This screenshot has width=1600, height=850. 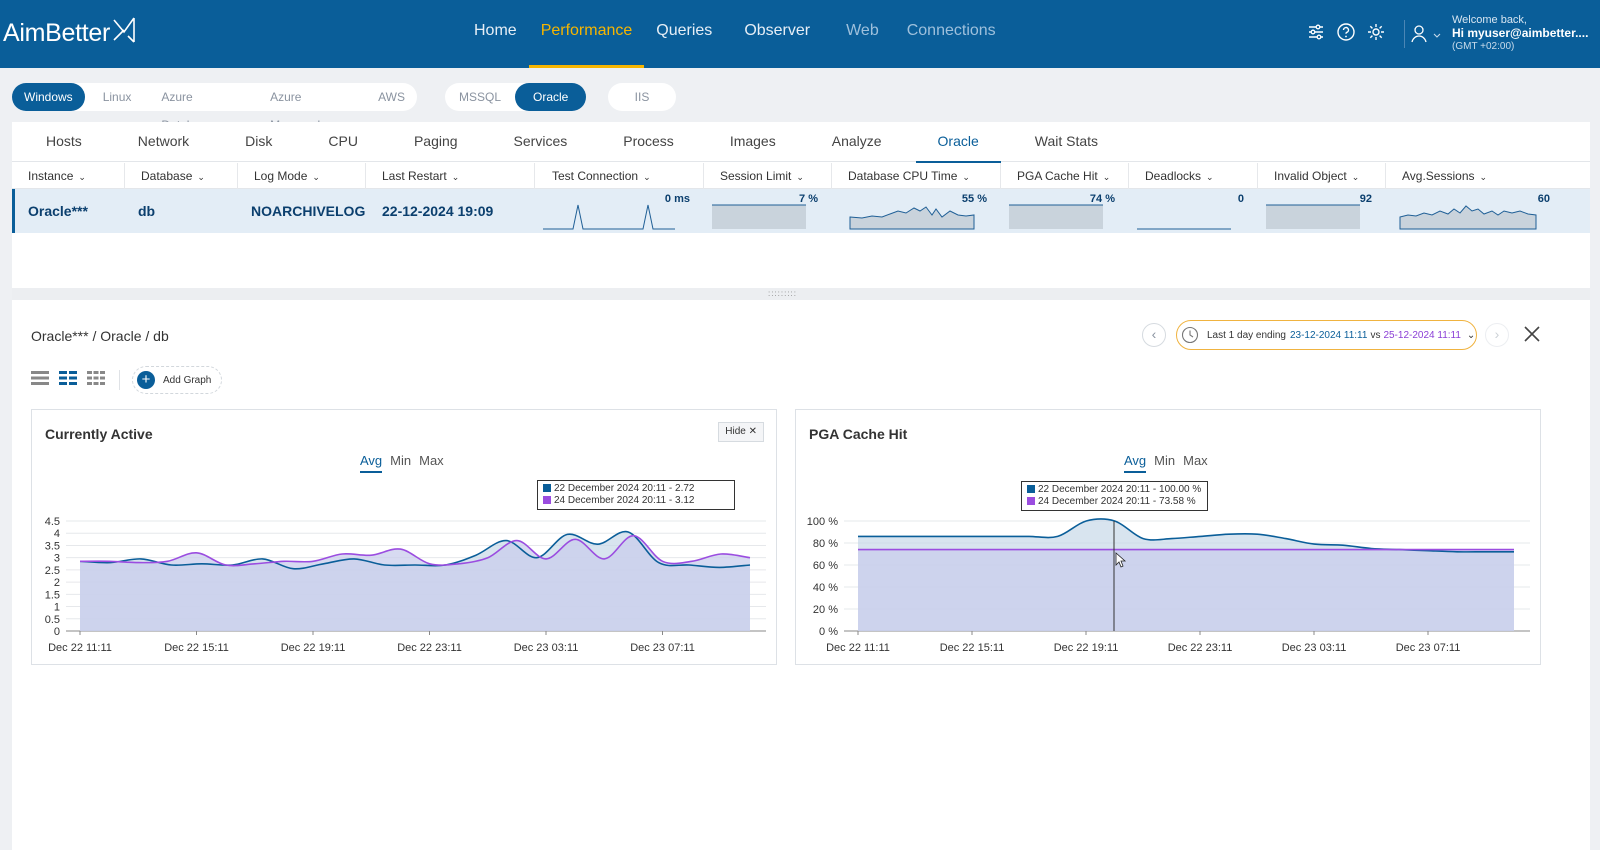 What do you see at coordinates (1190, 335) in the screenshot?
I see `clock-icon` at bounding box center [1190, 335].